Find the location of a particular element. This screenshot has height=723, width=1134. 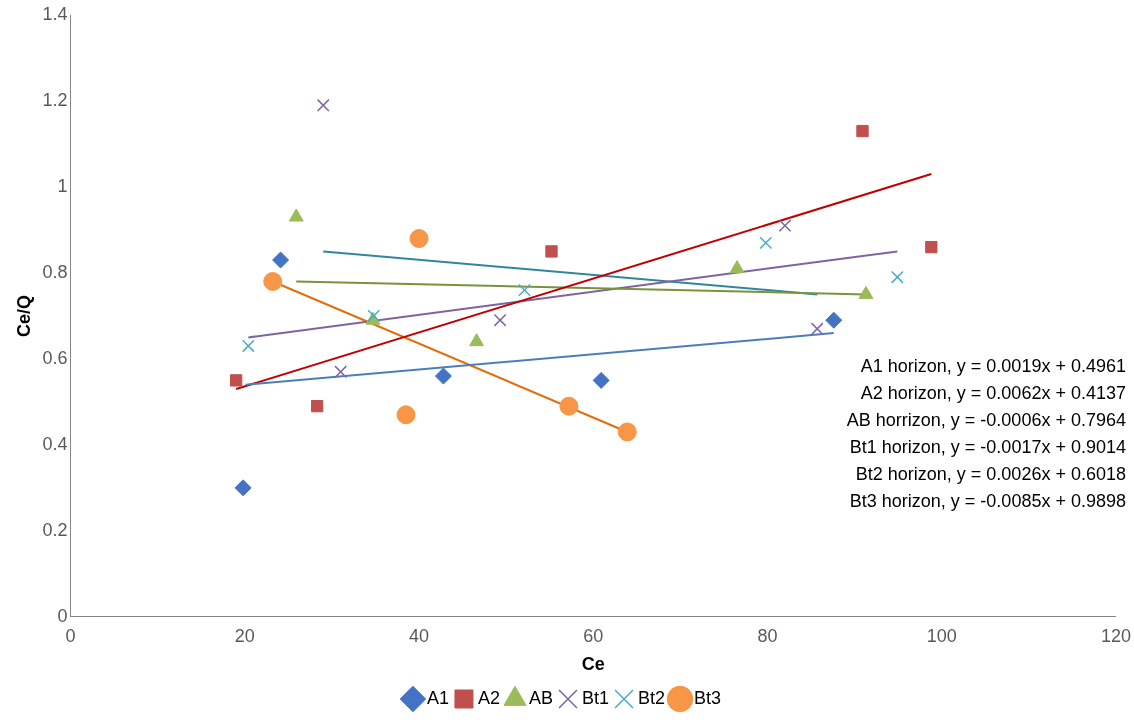

x-tick-label: 60 is located at coordinates (593, 635).